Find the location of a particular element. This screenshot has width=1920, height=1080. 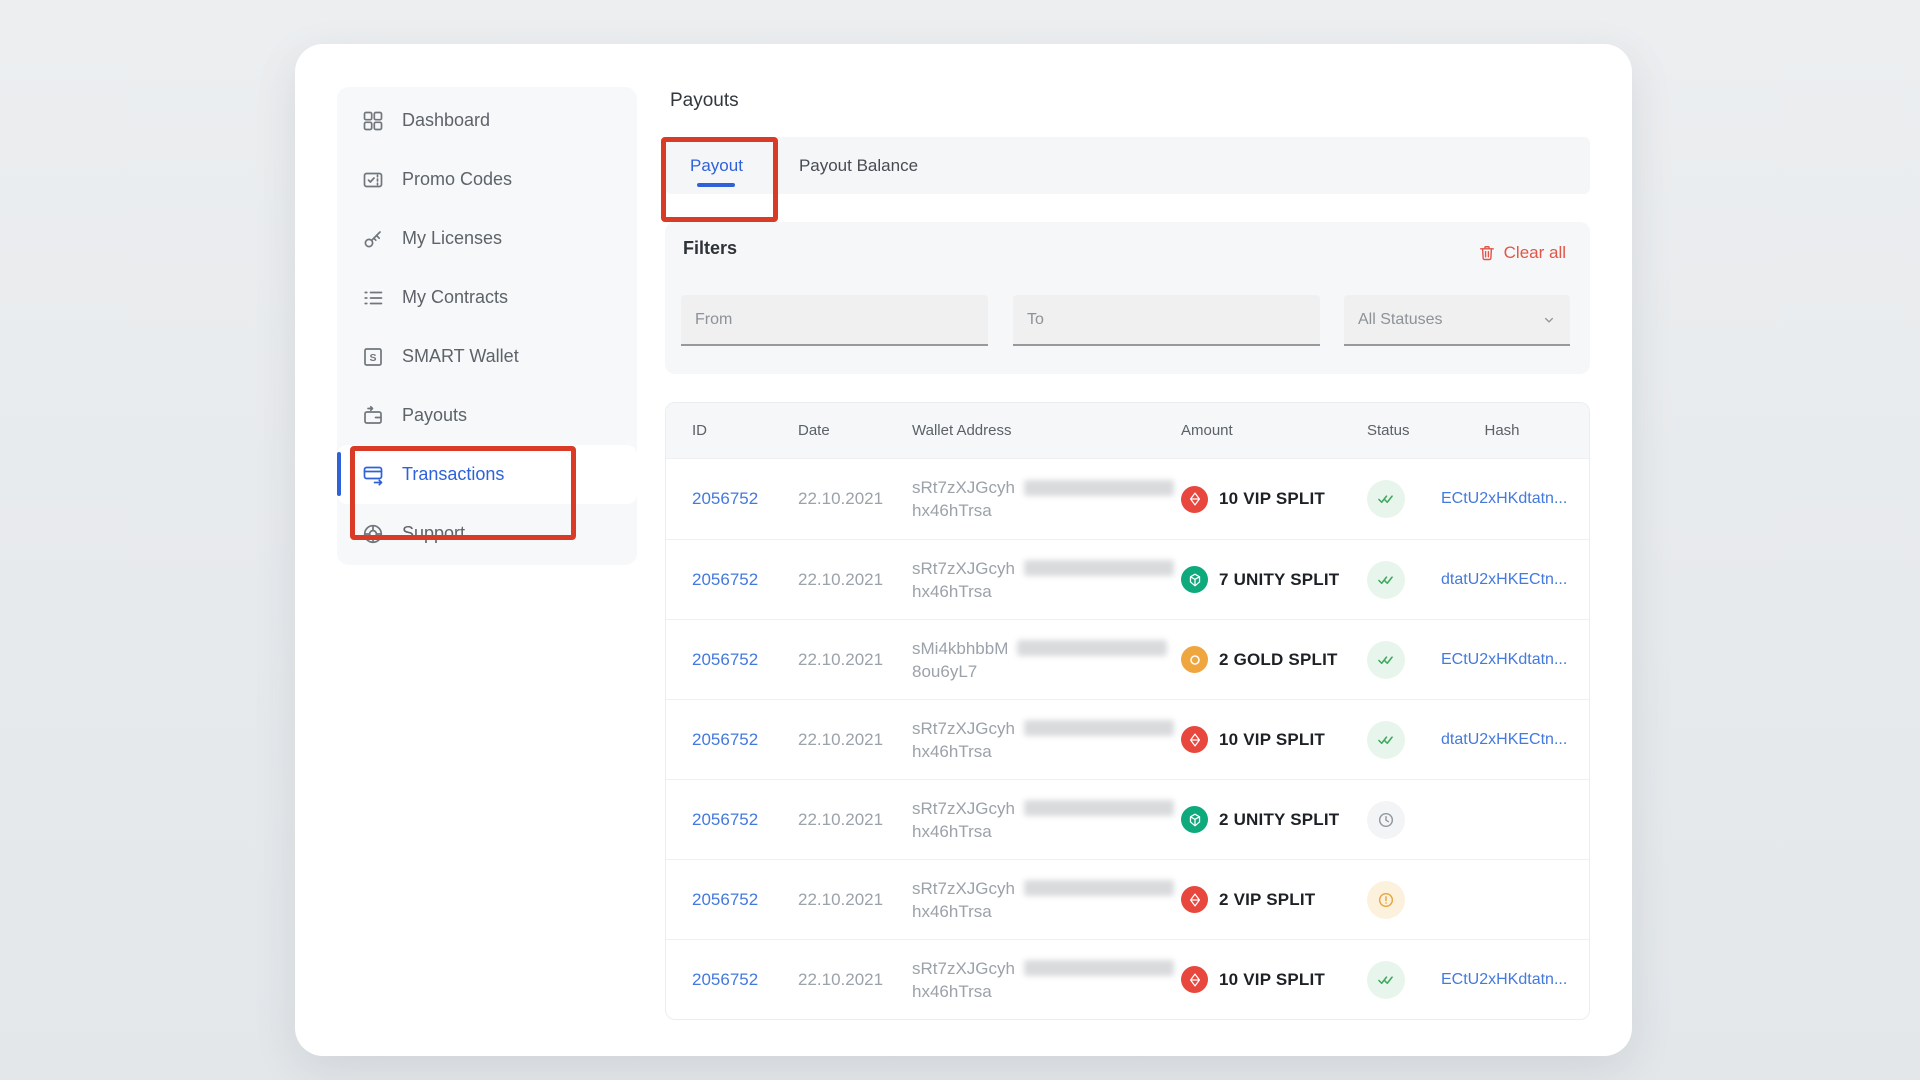

sidebar-item-payouts: Payouts is located at coordinates (487, 415).